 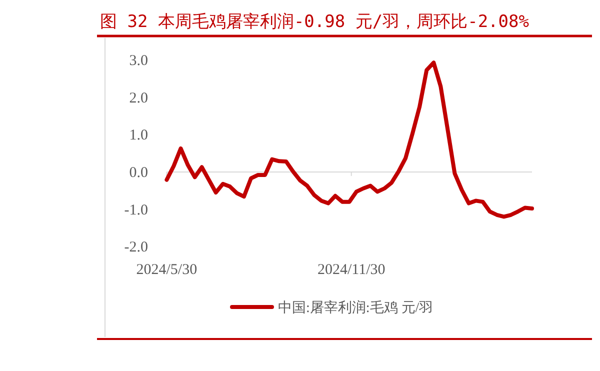 What do you see at coordinates (136, 248) in the screenshot?
I see `y-tick-label: -2.0` at bounding box center [136, 248].